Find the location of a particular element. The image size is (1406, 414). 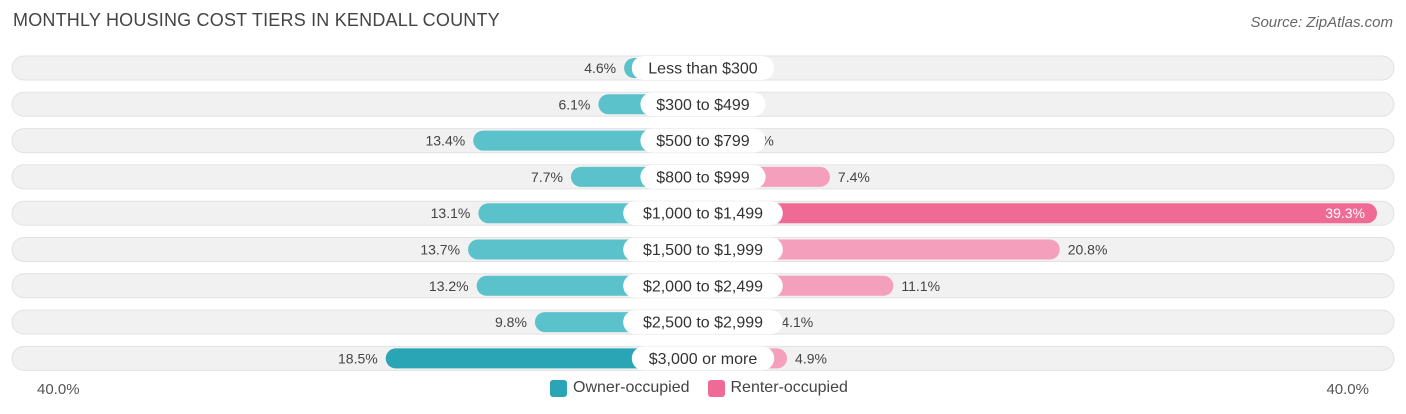

legend: Owner-occupied Renter-occupied is located at coordinates (708, 388).